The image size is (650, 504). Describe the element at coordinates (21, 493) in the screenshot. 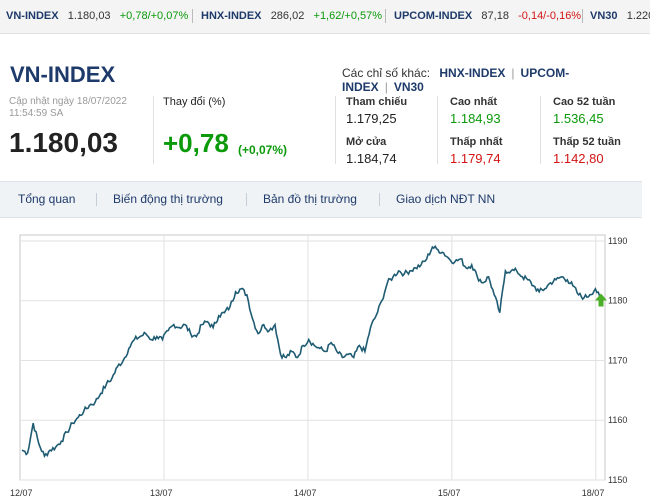

I see `x-tick-label: 12/07` at that location.